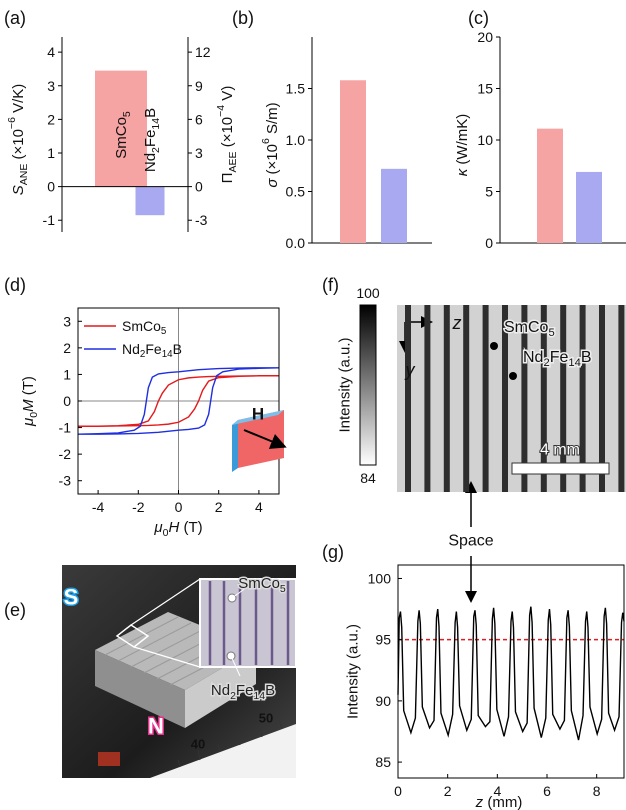  I want to click on y-axis-label: Intensity (a.u.), so click(353, 671).